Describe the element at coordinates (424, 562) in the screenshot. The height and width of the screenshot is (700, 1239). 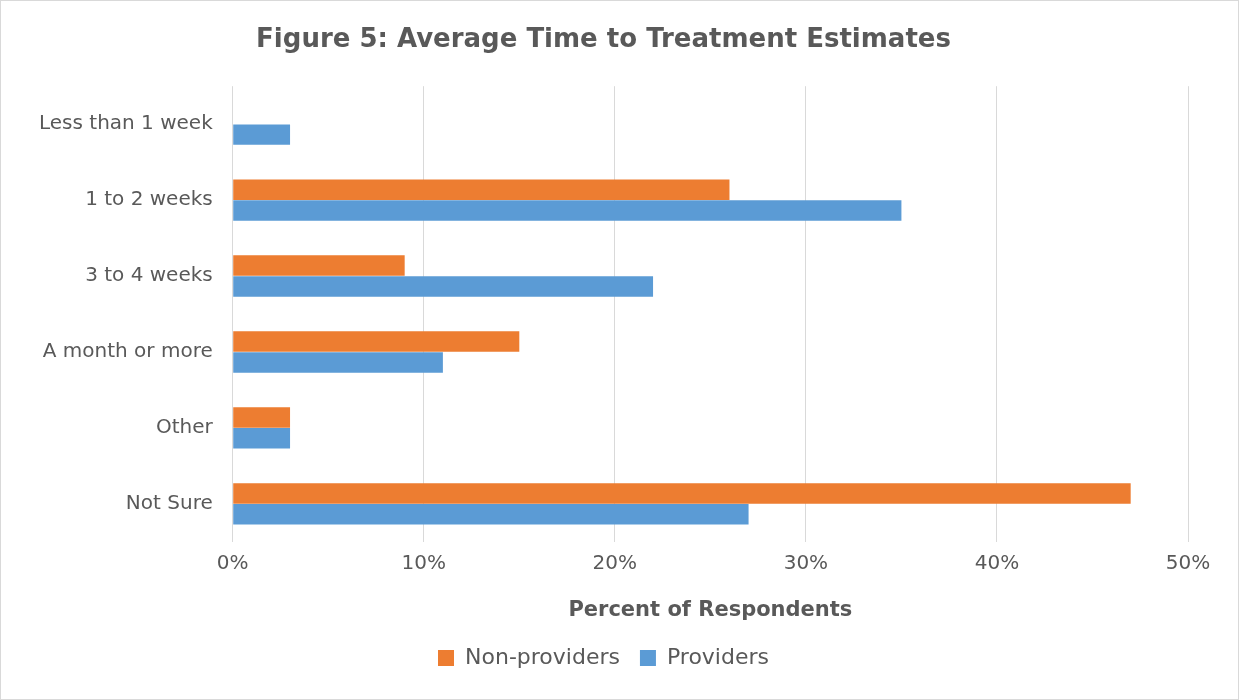
I see `x-tick-label: 10%` at that location.